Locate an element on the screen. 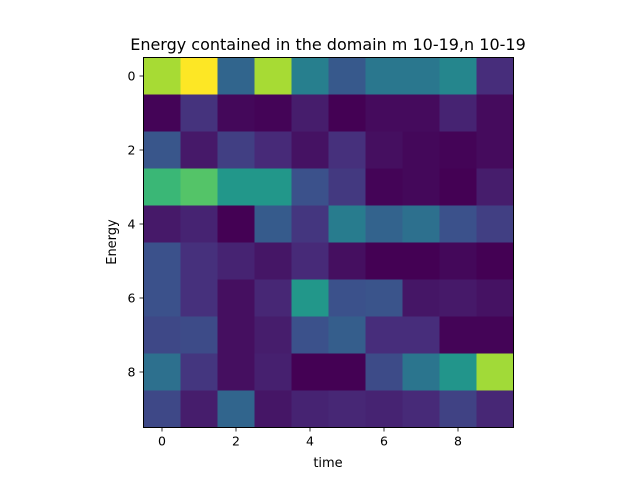  x-axis-ticks: 0 2 4 6 8 is located at coordinates (310, 438).